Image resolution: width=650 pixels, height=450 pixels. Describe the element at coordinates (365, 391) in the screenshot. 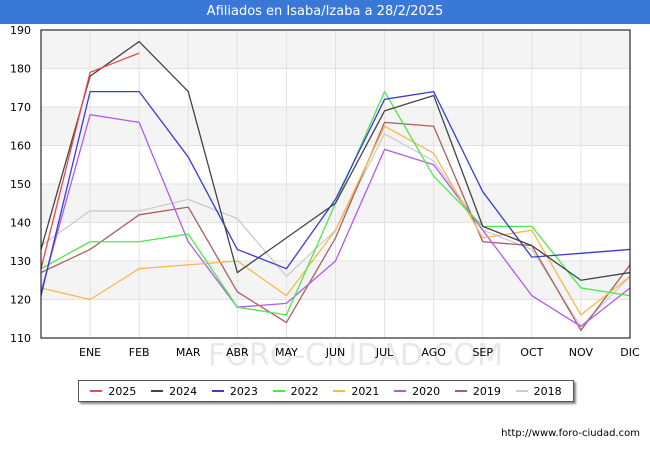

I see `legend-label: 2021` at that location.